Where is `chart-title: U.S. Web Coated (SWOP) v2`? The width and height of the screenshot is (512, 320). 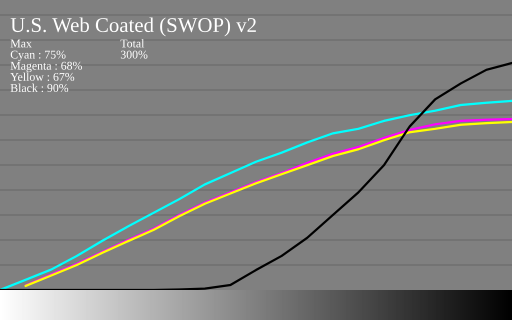 chart-title: U.S. Web Coated (SWOP) v2 is located at coordinates (133, 26).